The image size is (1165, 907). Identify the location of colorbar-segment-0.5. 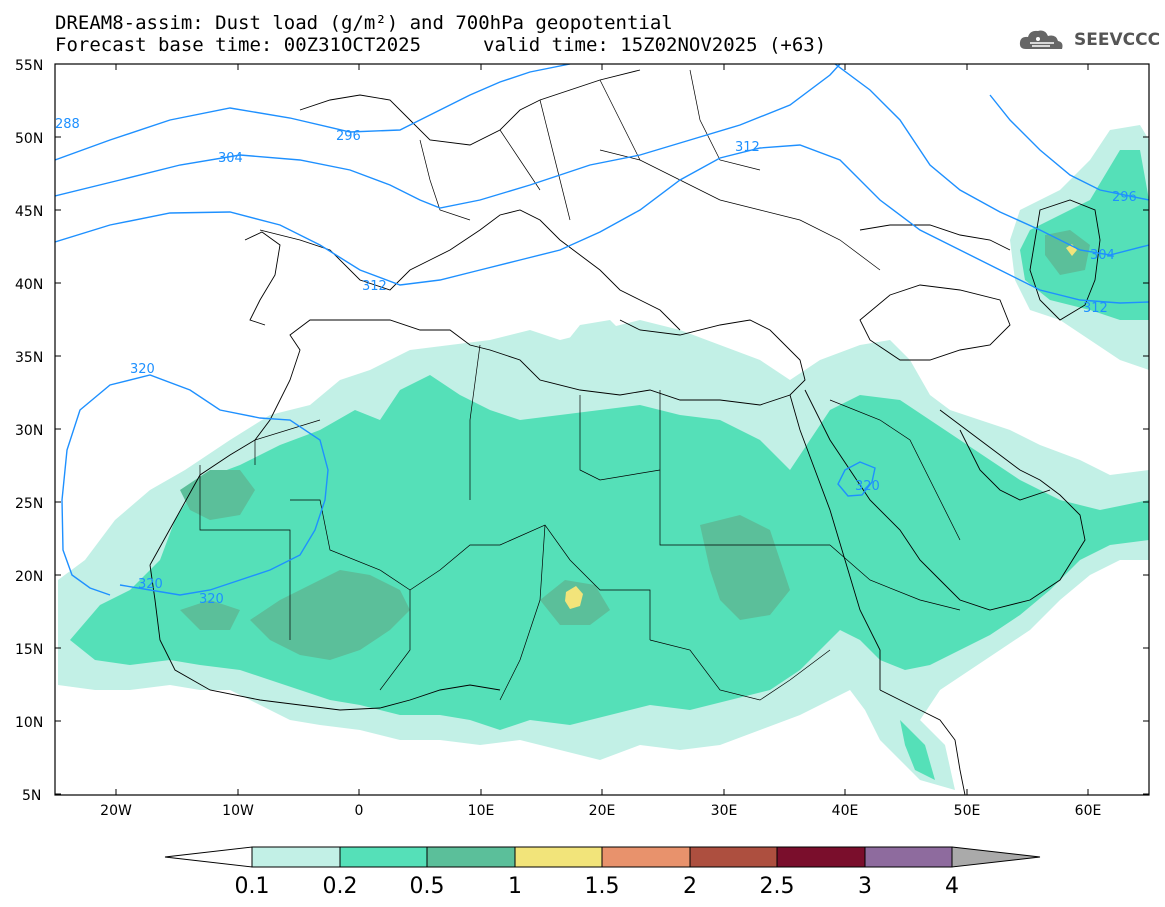
(471, 857).